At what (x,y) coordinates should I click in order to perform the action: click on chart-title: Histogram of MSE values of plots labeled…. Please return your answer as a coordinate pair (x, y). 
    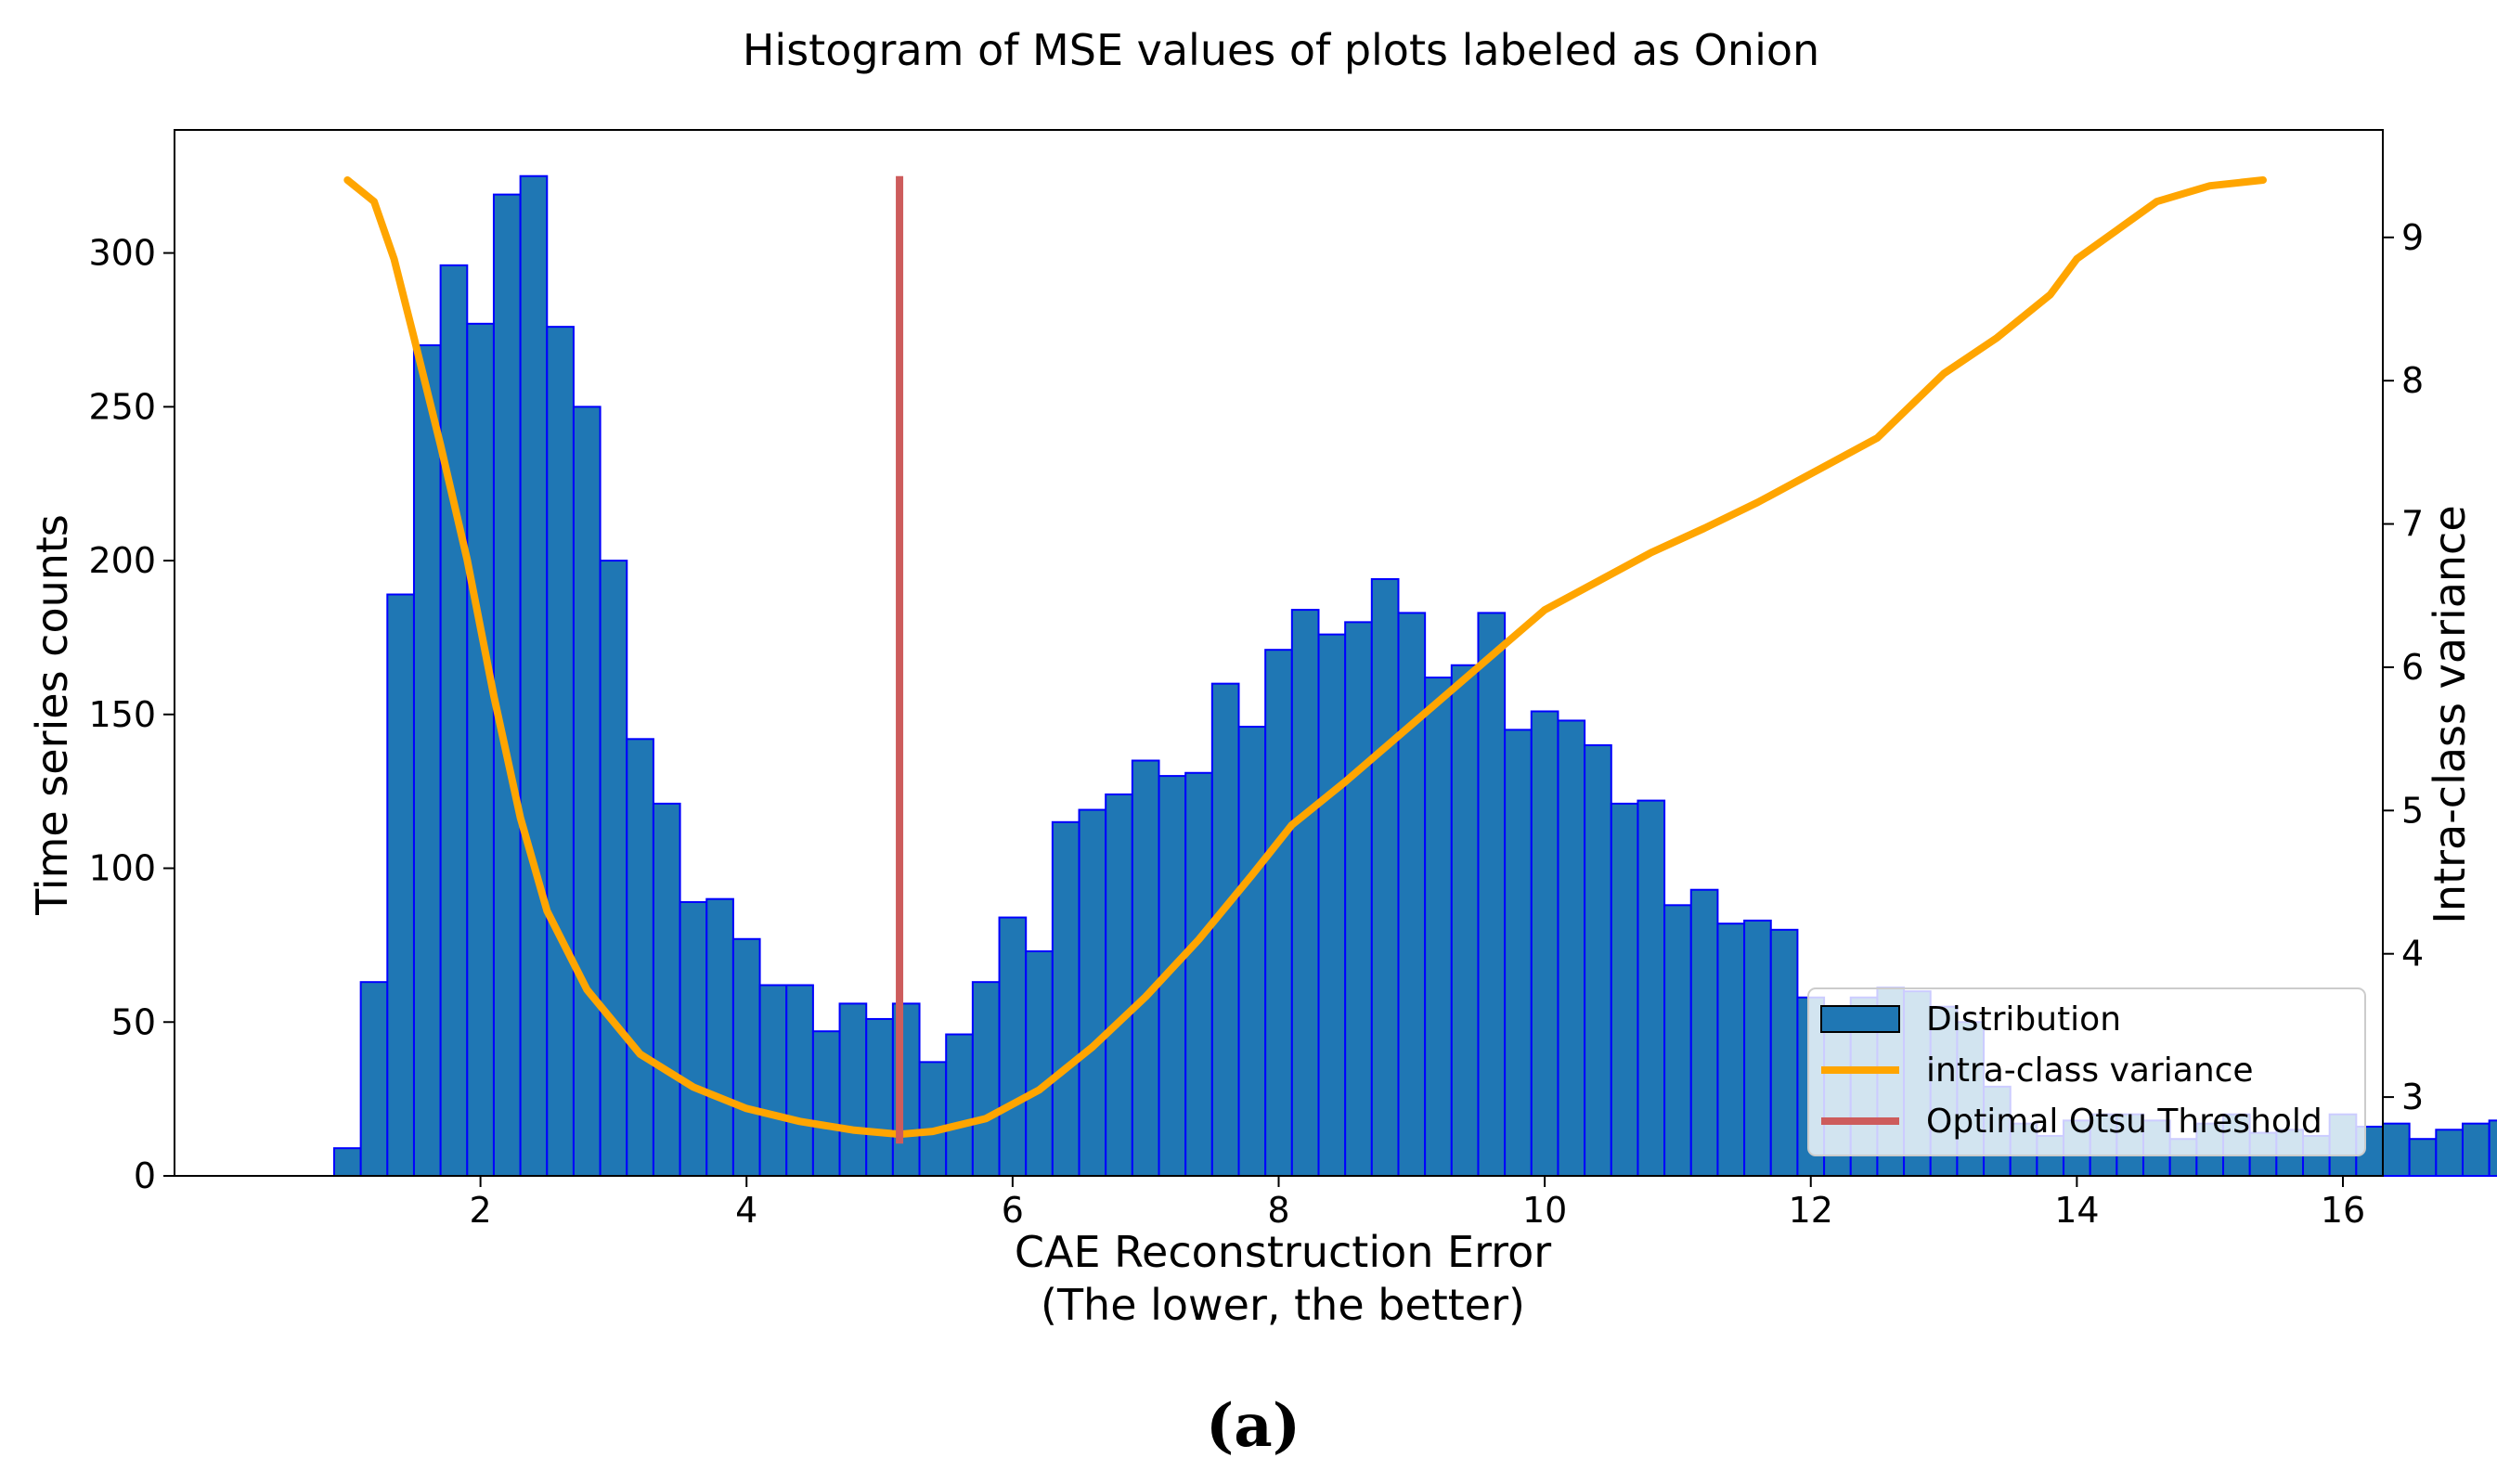
    Looking at the image, I should click on (1281, 50).